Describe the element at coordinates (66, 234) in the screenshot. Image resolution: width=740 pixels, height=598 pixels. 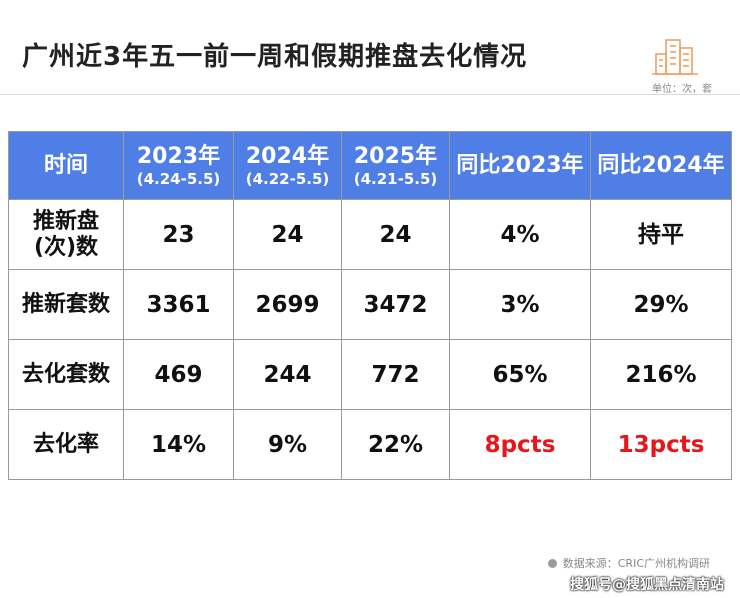
I see `row-label: 推新盘(次)数` at that location.